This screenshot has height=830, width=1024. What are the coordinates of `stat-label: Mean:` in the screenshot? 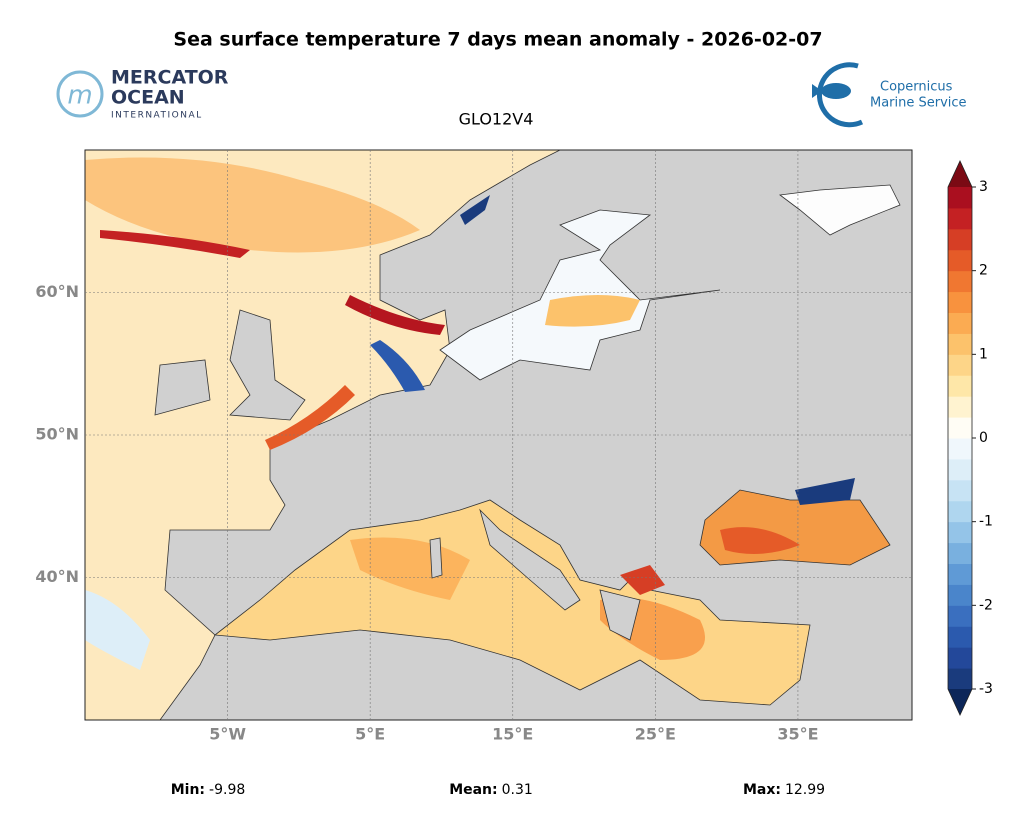 It's located at (473, 790).